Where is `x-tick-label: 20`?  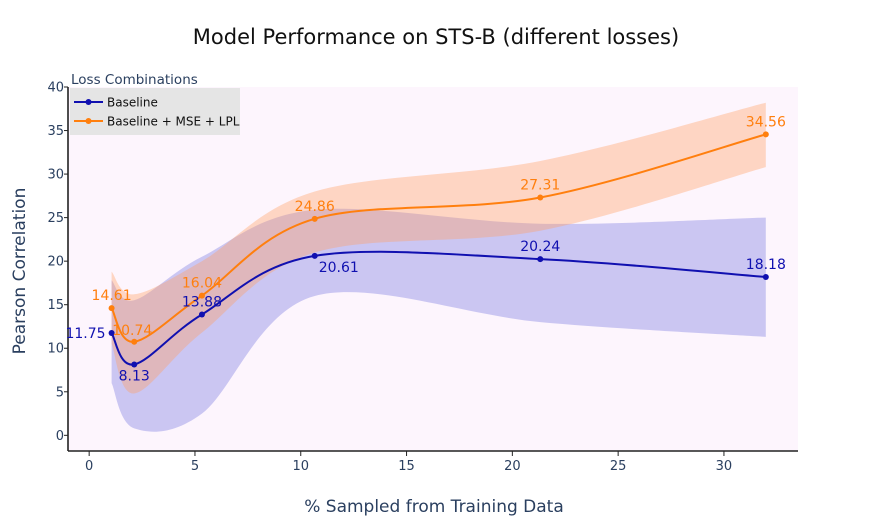
x-tick-label: 20 is located at coordinates (512, 466).